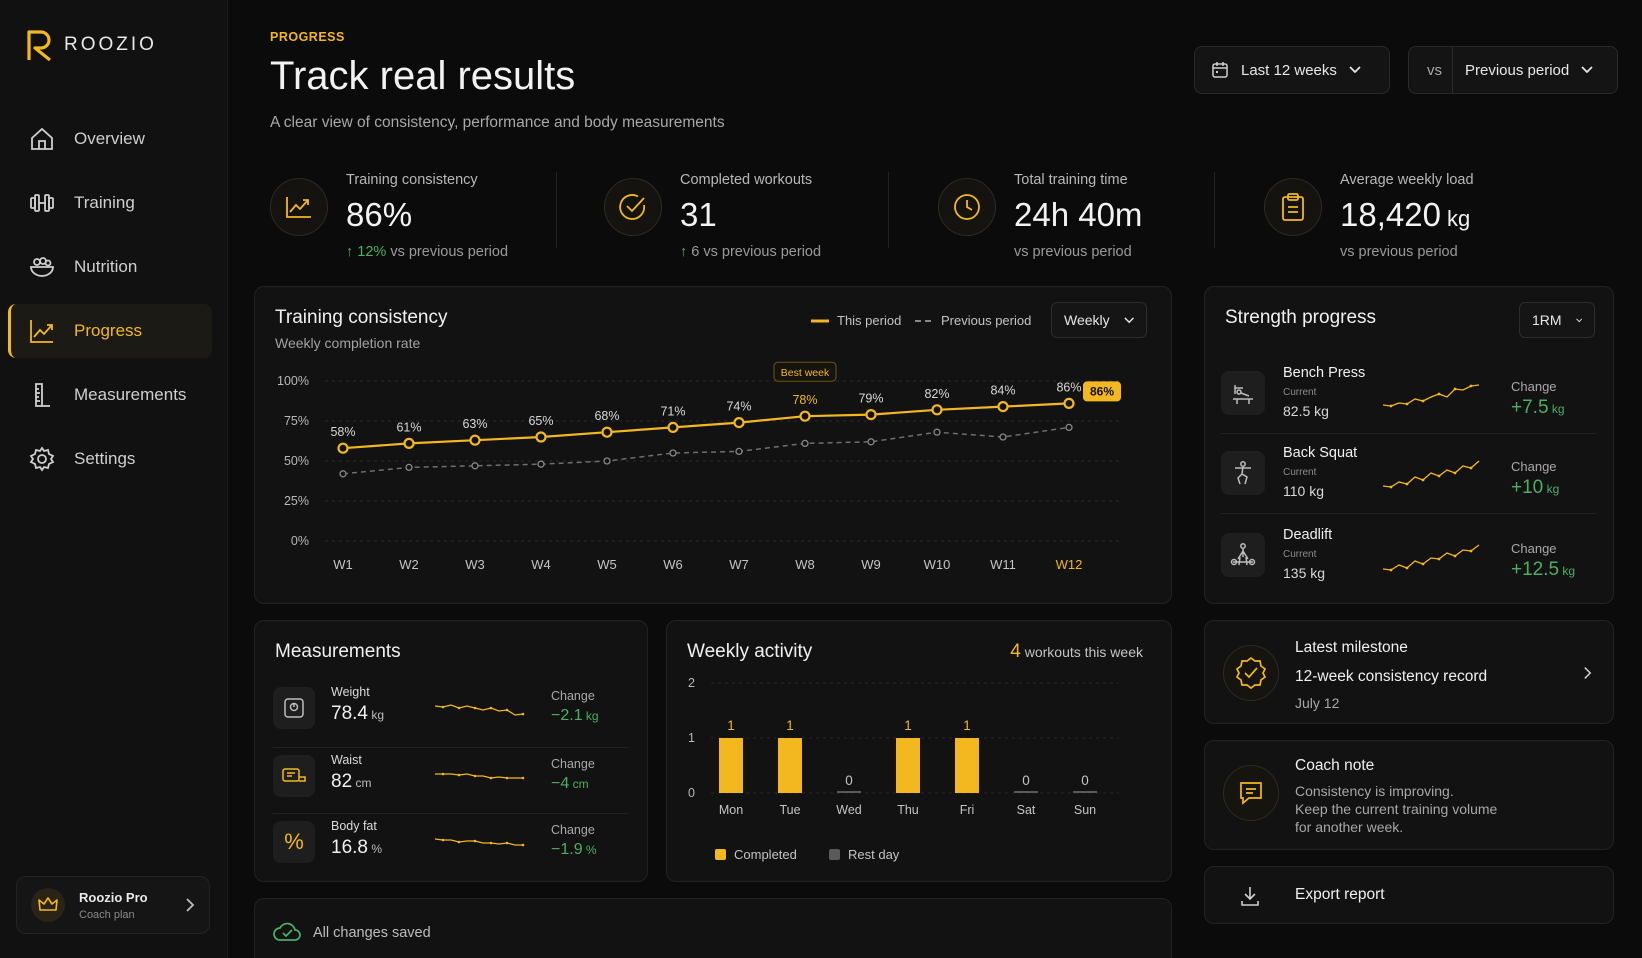 The height and width of the screenshot is (958, 1642). What do you see at coordinates (1002, 391) in the screenshot?
I see `data-label: 84%` at bounding box center [1002, 391].